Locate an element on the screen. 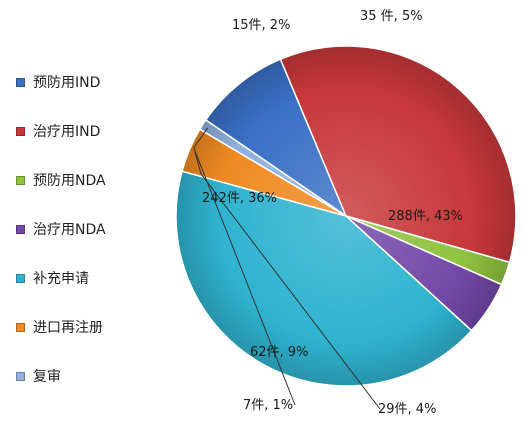 This screenshot has height=432, width=530. legend-label: 预防用IND is located at coordinates (67, 83).